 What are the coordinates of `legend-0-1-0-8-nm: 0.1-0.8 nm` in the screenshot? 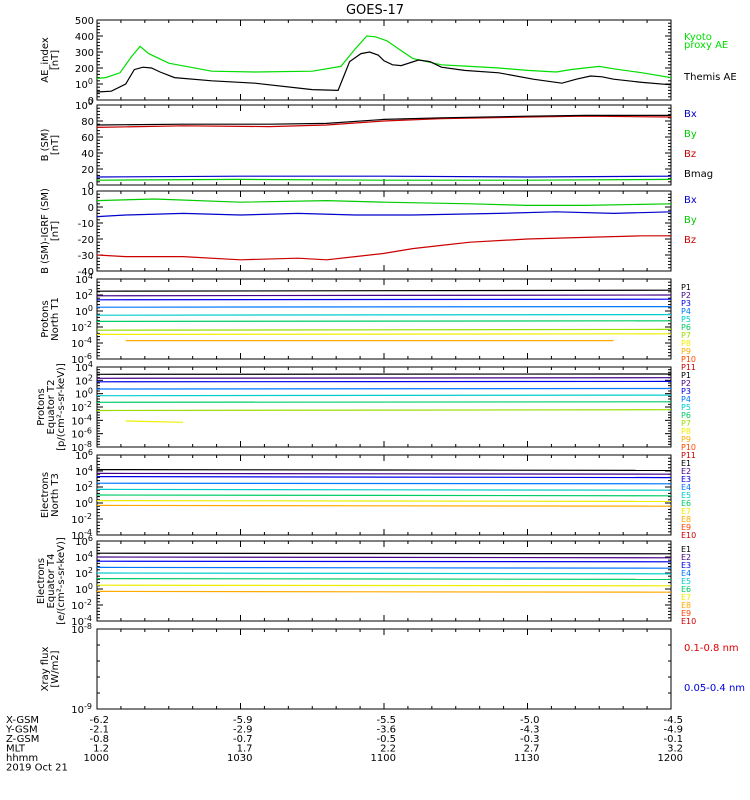 It's located at (711, 648).